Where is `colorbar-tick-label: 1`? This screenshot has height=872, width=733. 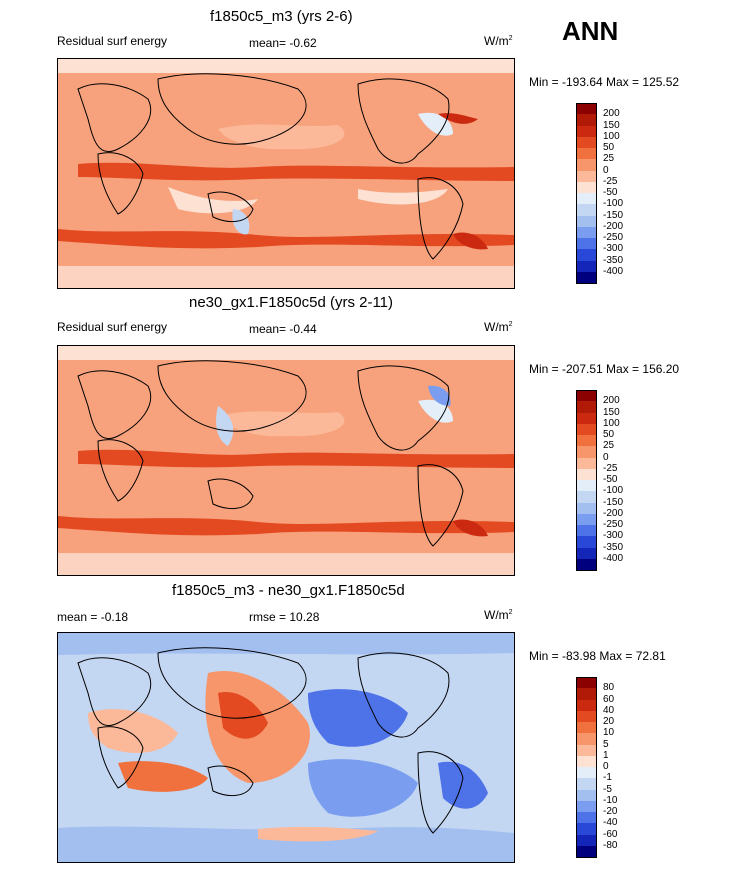 colorbar-tick-label: 1 is located at coordinates (606, 755).